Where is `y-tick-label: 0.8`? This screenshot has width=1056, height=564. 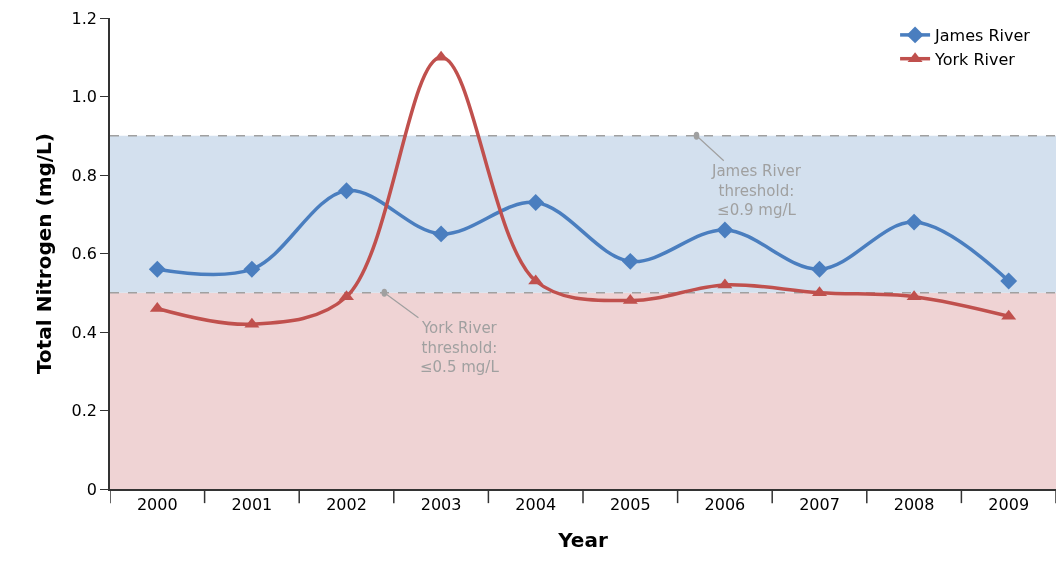
y-tick-label: 0.8 is located at coordinates (84, 175).